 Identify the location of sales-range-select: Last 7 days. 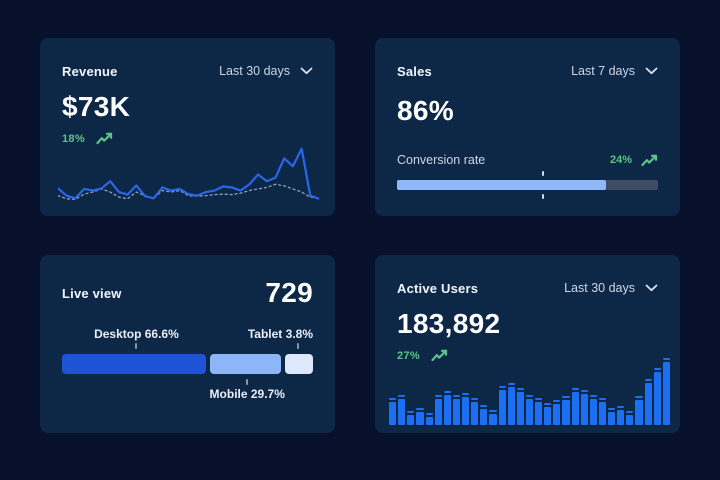
(614, 71).